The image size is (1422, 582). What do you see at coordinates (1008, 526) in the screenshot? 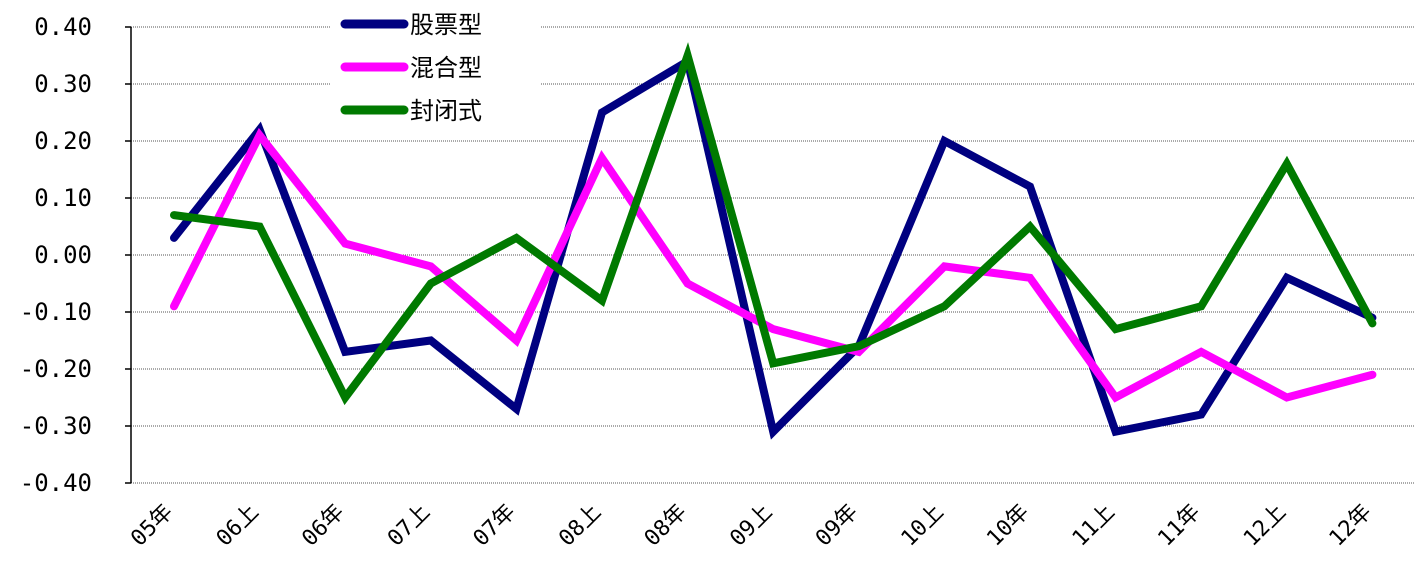
I see `x-tick-label: 10年` at bounding box center [1008, 526].